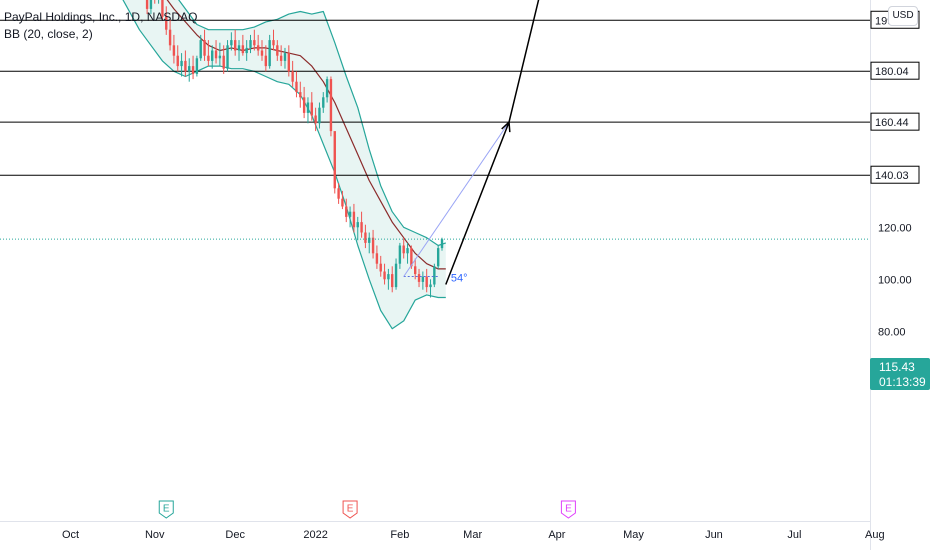 The image size is (932, 555). Describe the element at coordinates (315, 535) in the screenshot. I see `x-tick-label: 2022` at that location.